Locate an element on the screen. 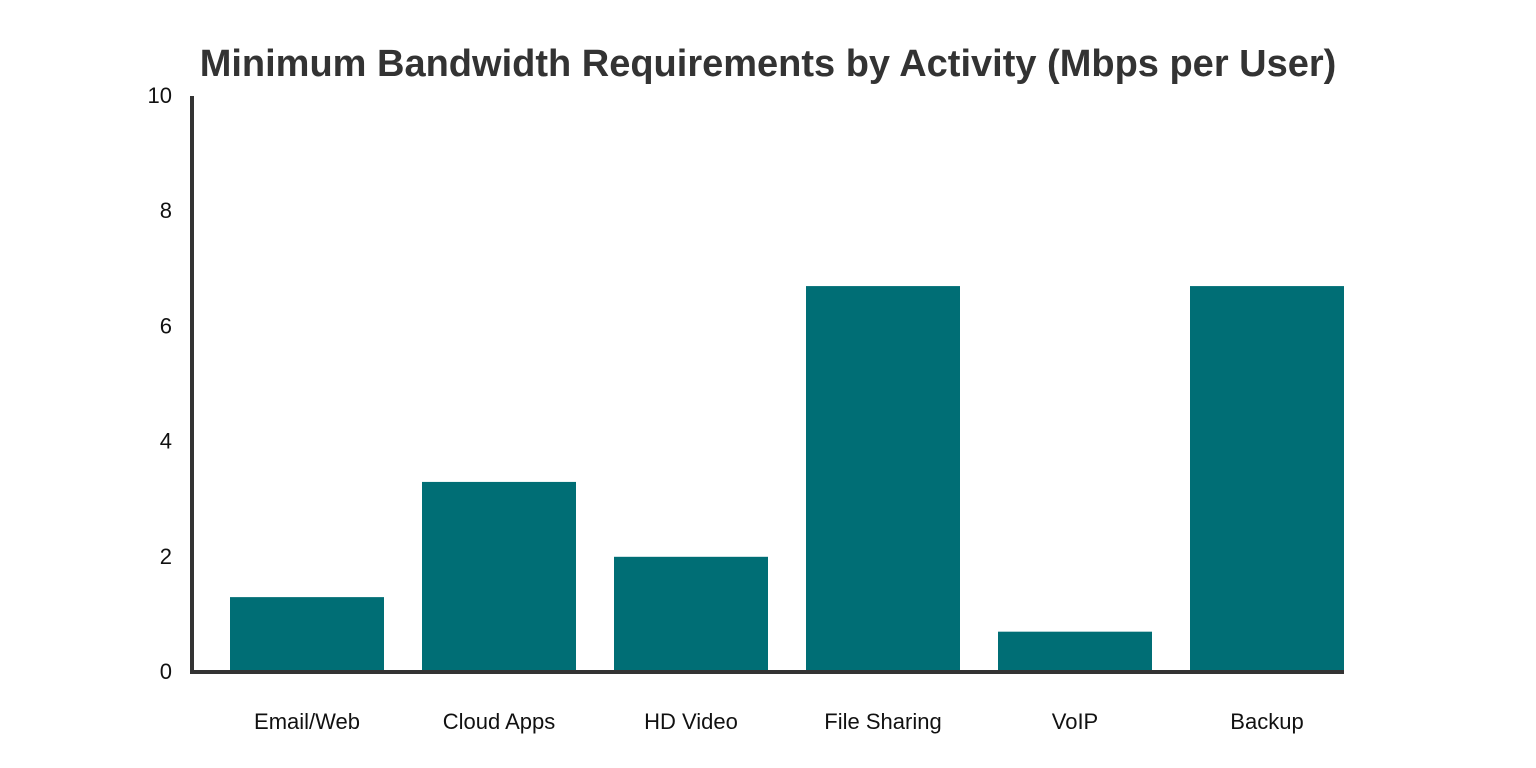 This screenshot has width=1536, height=768. x-category-label: Backup is located at coordinates (1266, 721).